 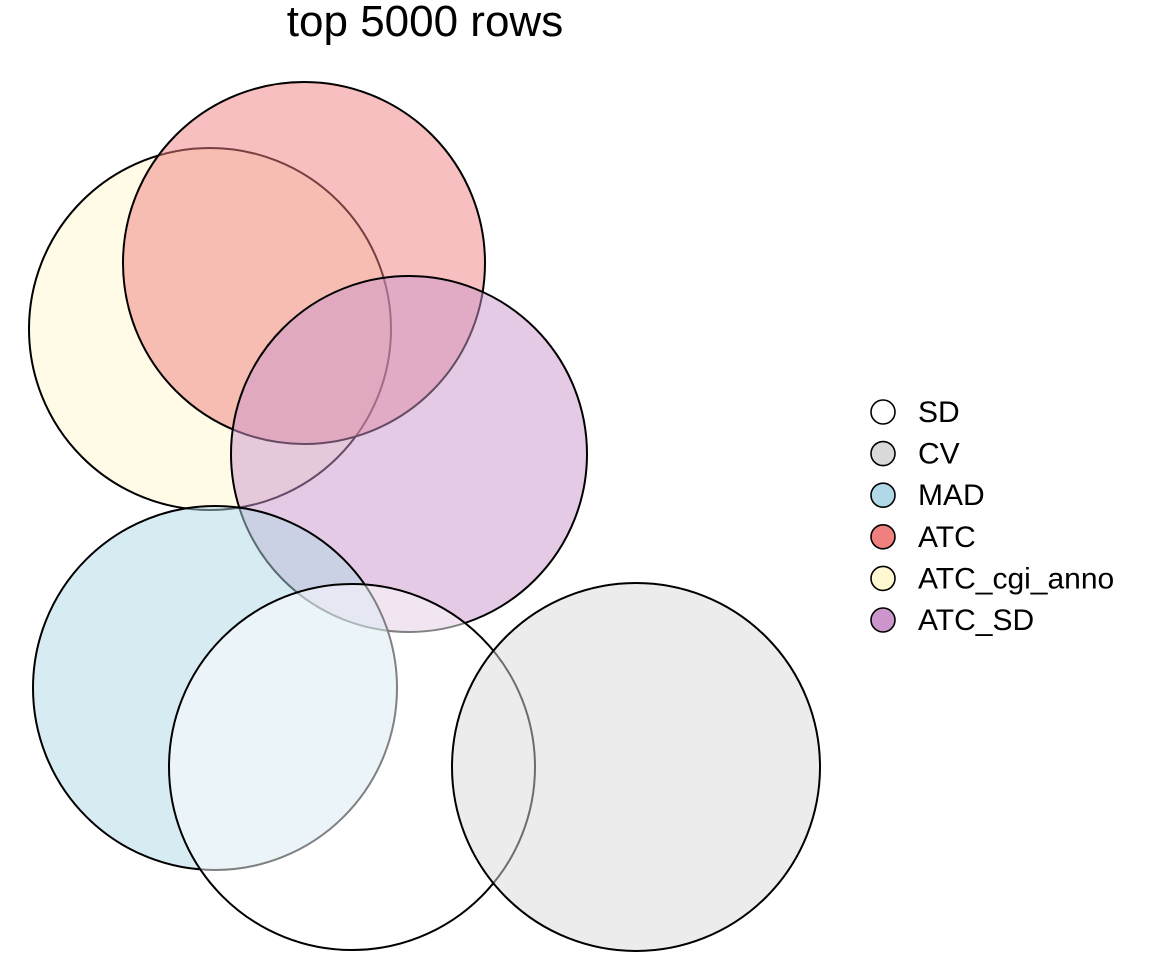 I want to click on legend-key-atc-sd, so click(x=883, y=620).